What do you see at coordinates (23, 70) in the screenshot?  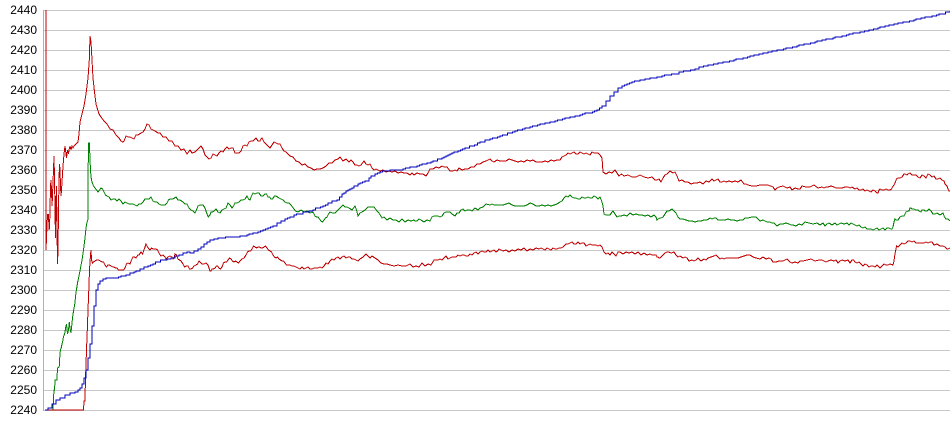 I see `svg-text: 2410` at bounding box center [23, 70].